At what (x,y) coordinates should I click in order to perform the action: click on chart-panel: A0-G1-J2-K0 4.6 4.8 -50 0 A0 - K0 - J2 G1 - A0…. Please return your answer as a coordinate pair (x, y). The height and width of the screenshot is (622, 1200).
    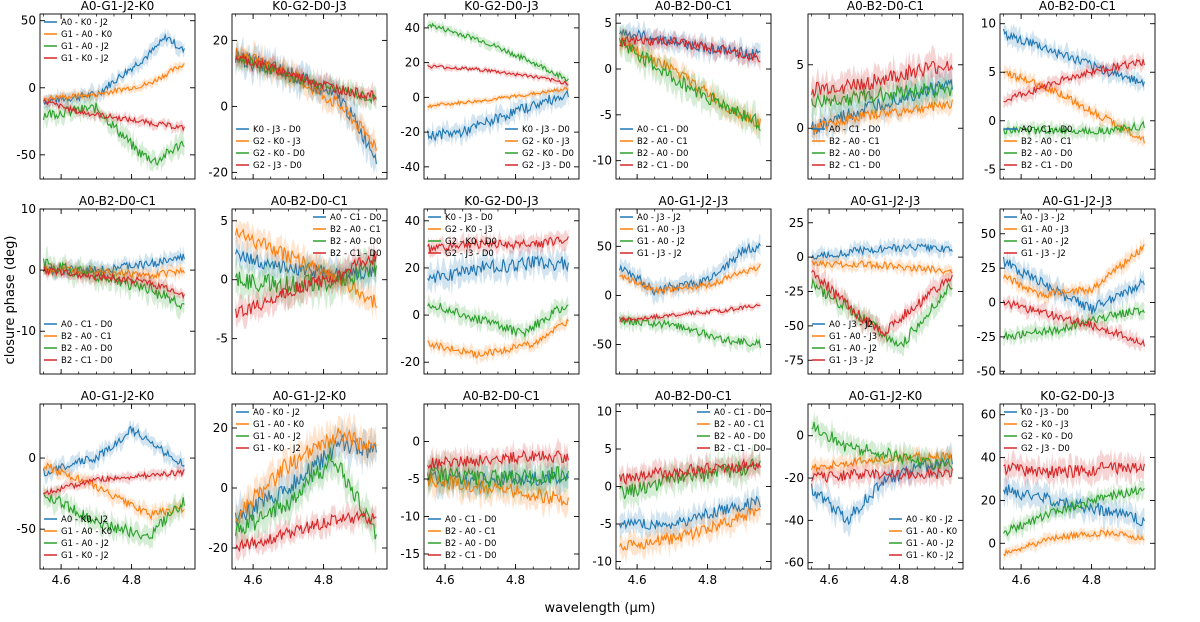
    Looking at the image, I should click on (106, 488).